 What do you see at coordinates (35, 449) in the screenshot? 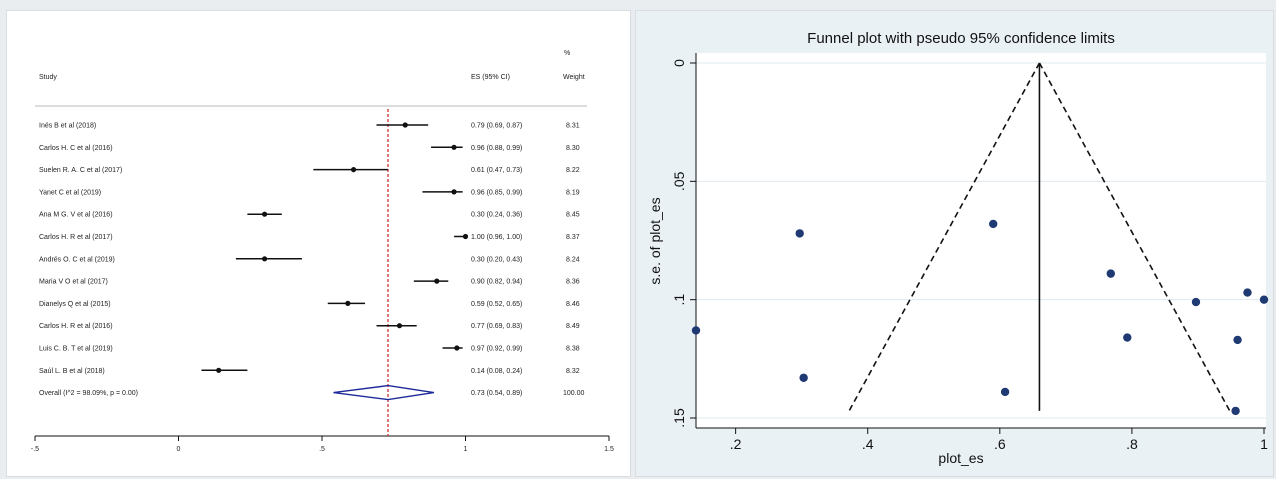
I see `forest-x-tick-label: -.5` at bounding box center [35, 449].